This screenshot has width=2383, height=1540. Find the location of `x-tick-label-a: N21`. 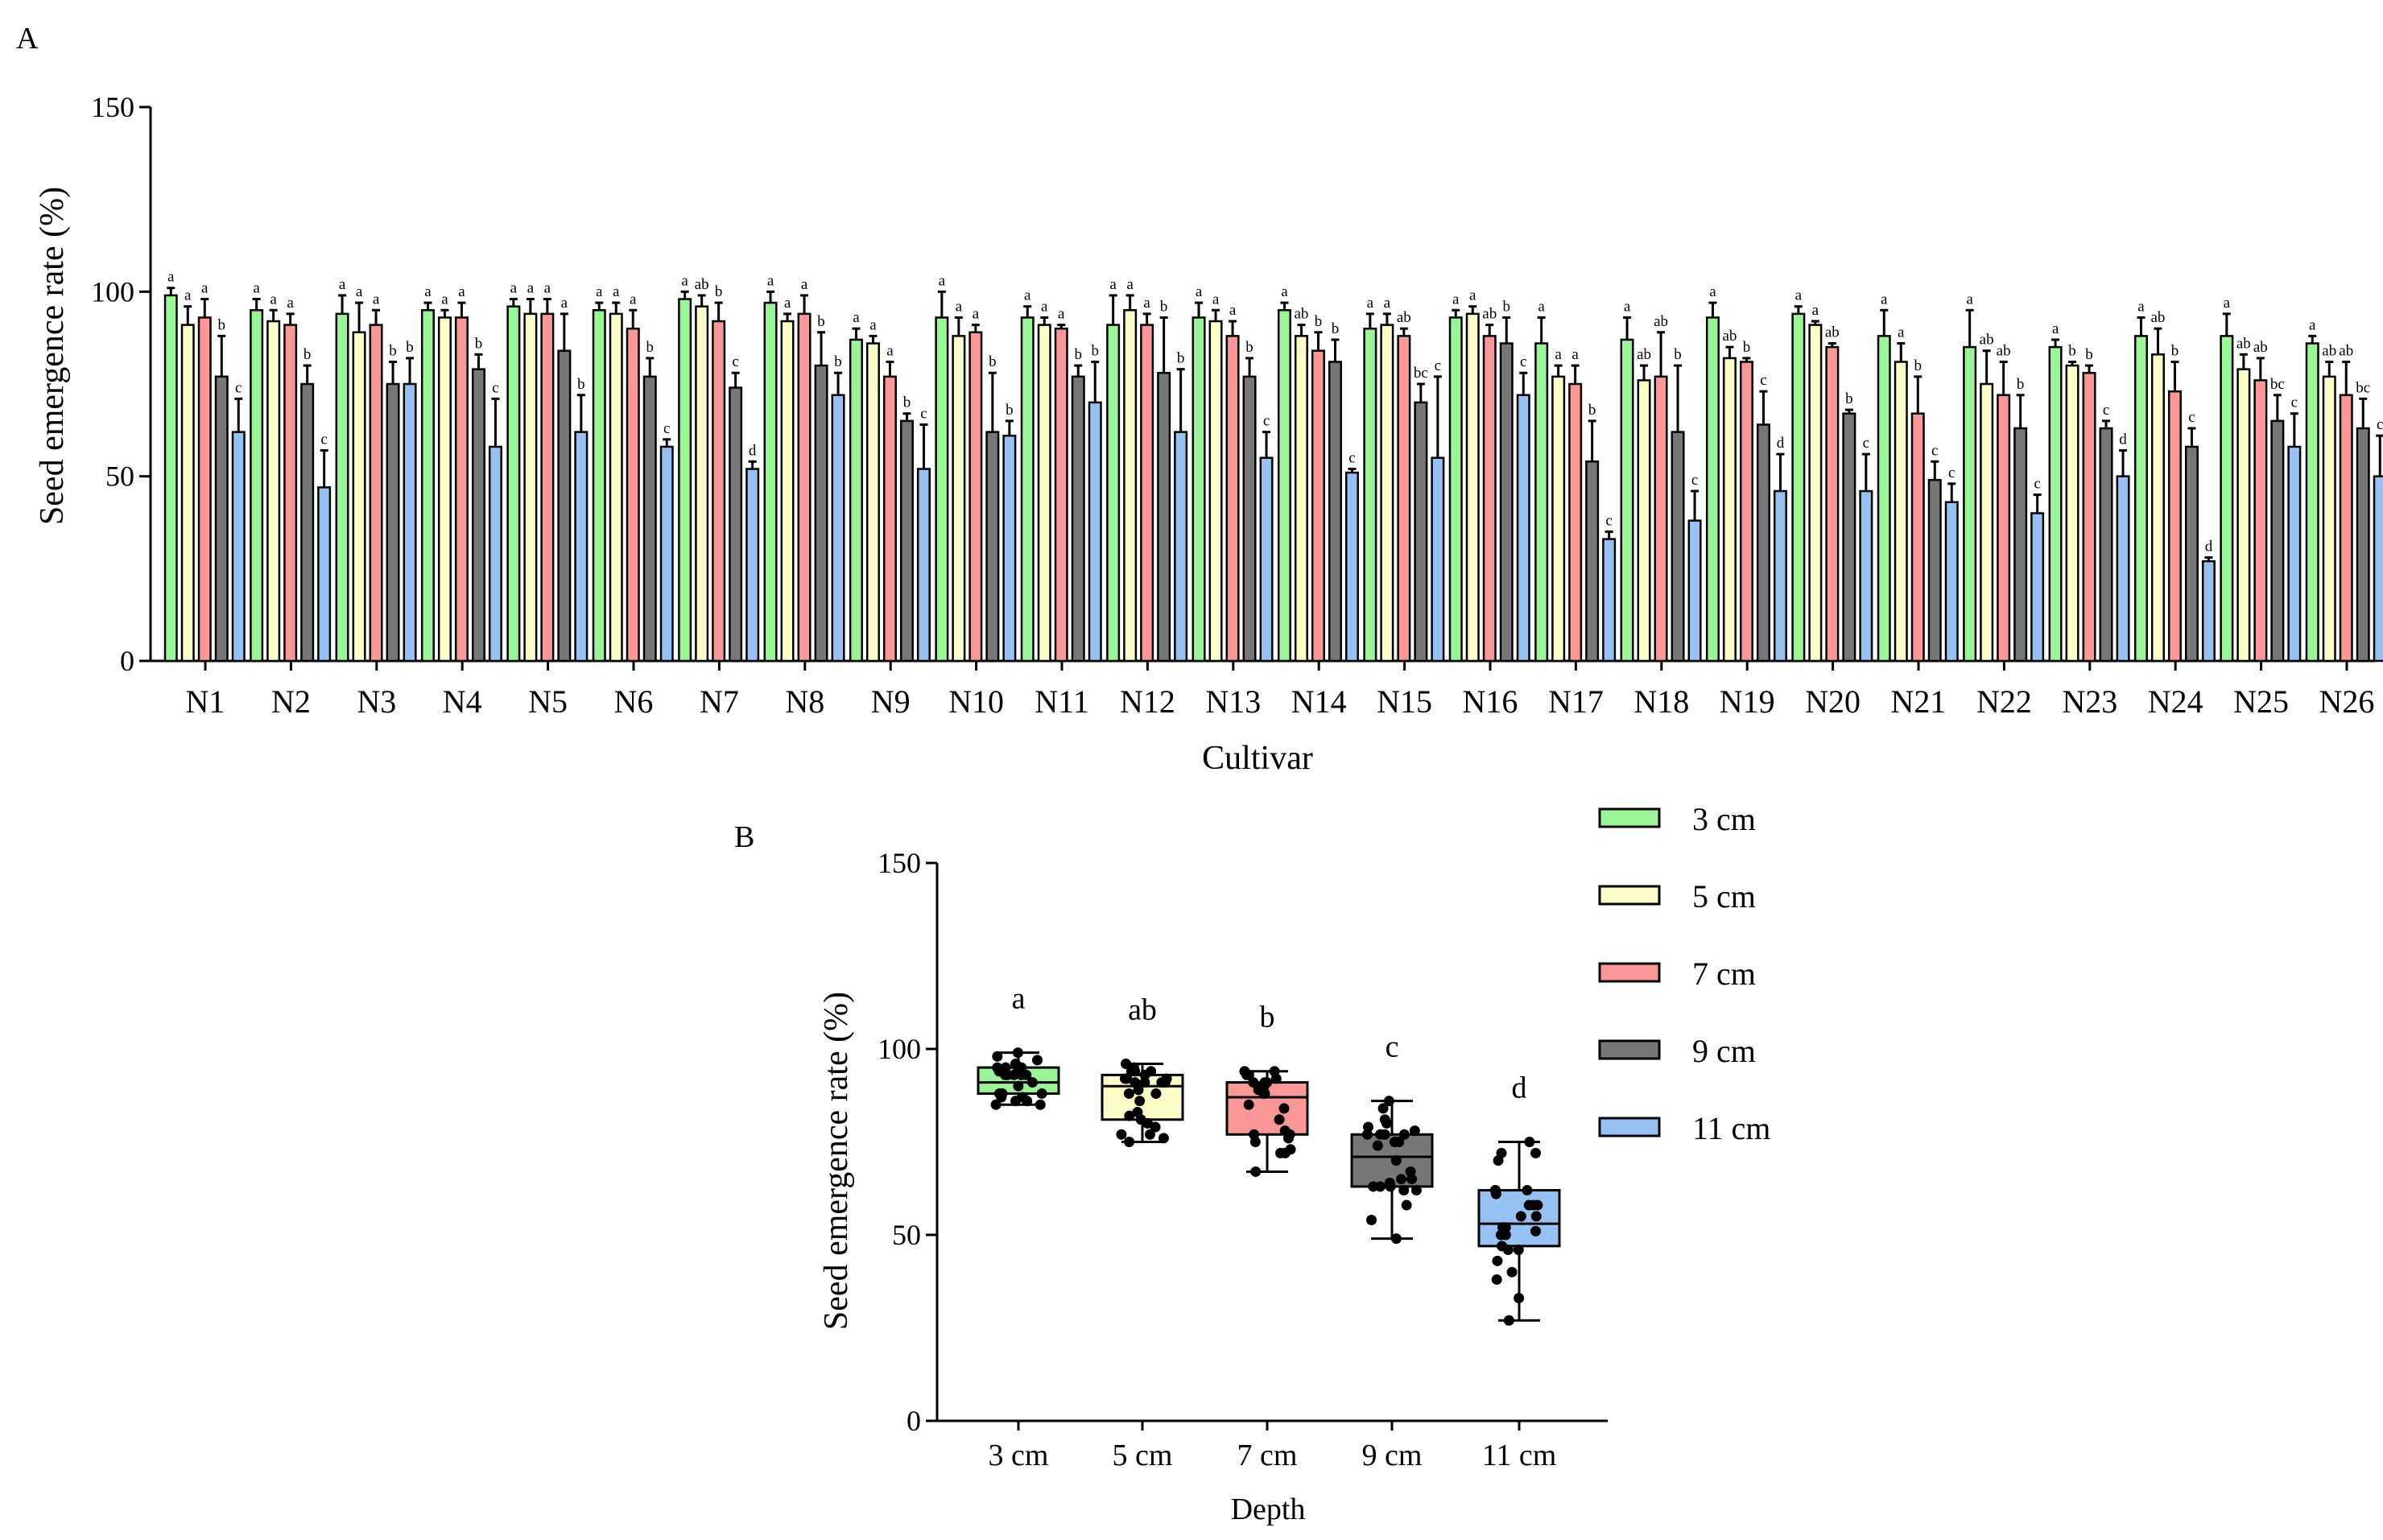

x-tick-label-a: N21 is located at coordinates (1919, 701).